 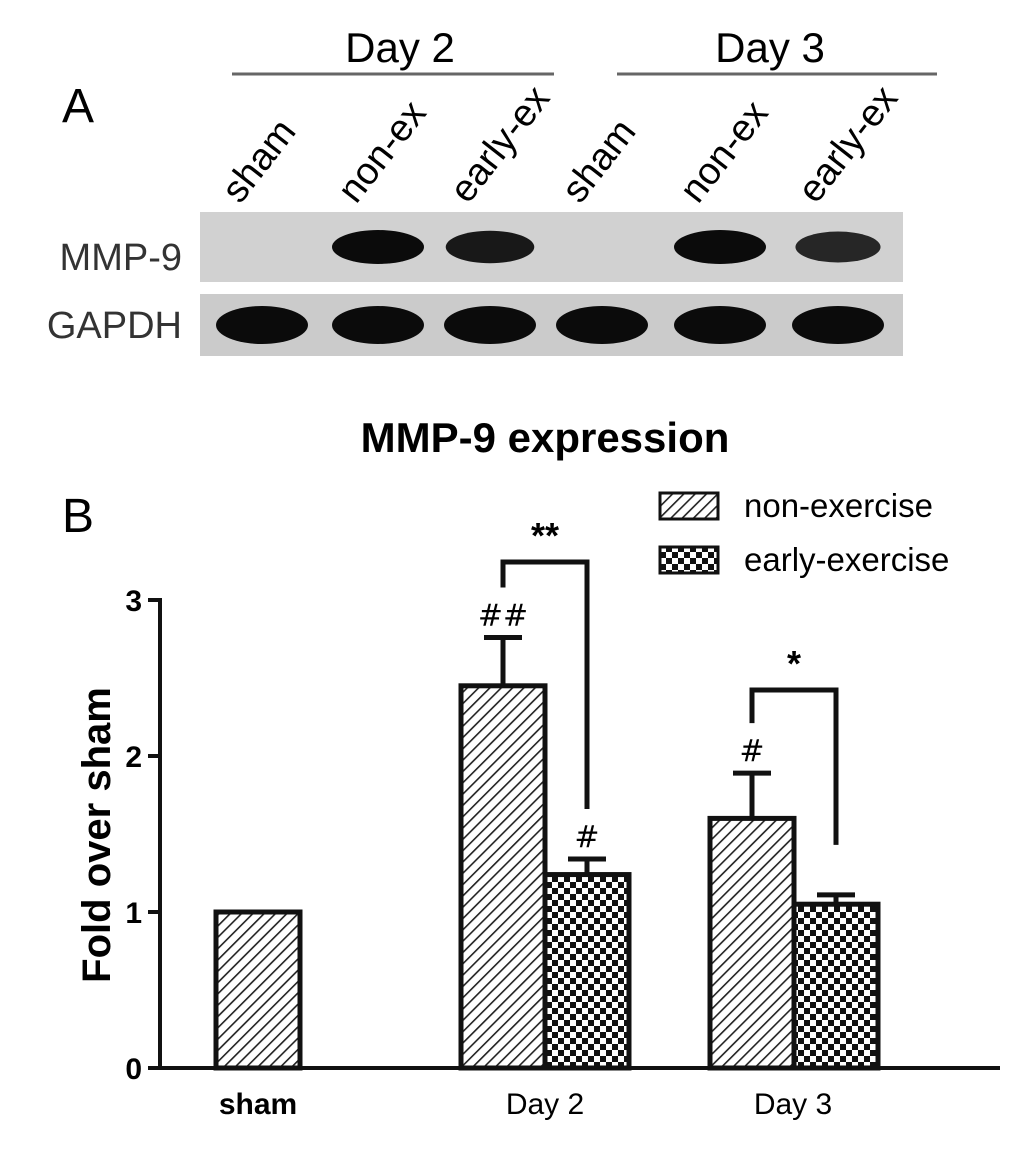 What do you see at coordinates (724, 151) in the screenshot?
I see `lane-label-4: non-ex` at bounding box center [724, 151].